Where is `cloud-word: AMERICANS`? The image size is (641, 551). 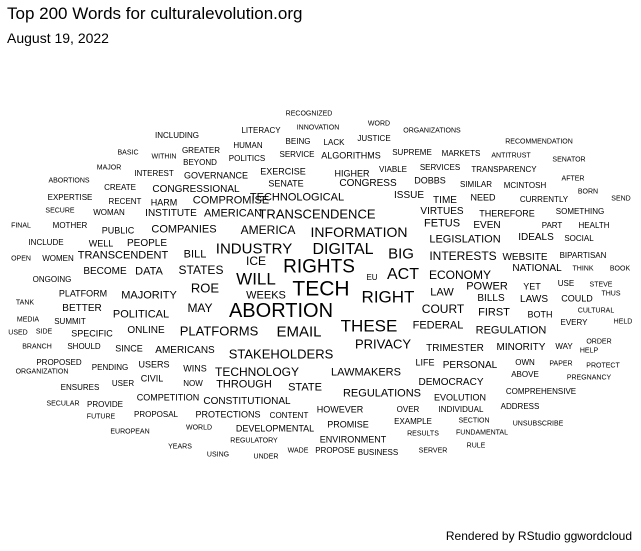 cloud-word: AMERICANS is located at coordinates (185, 350).